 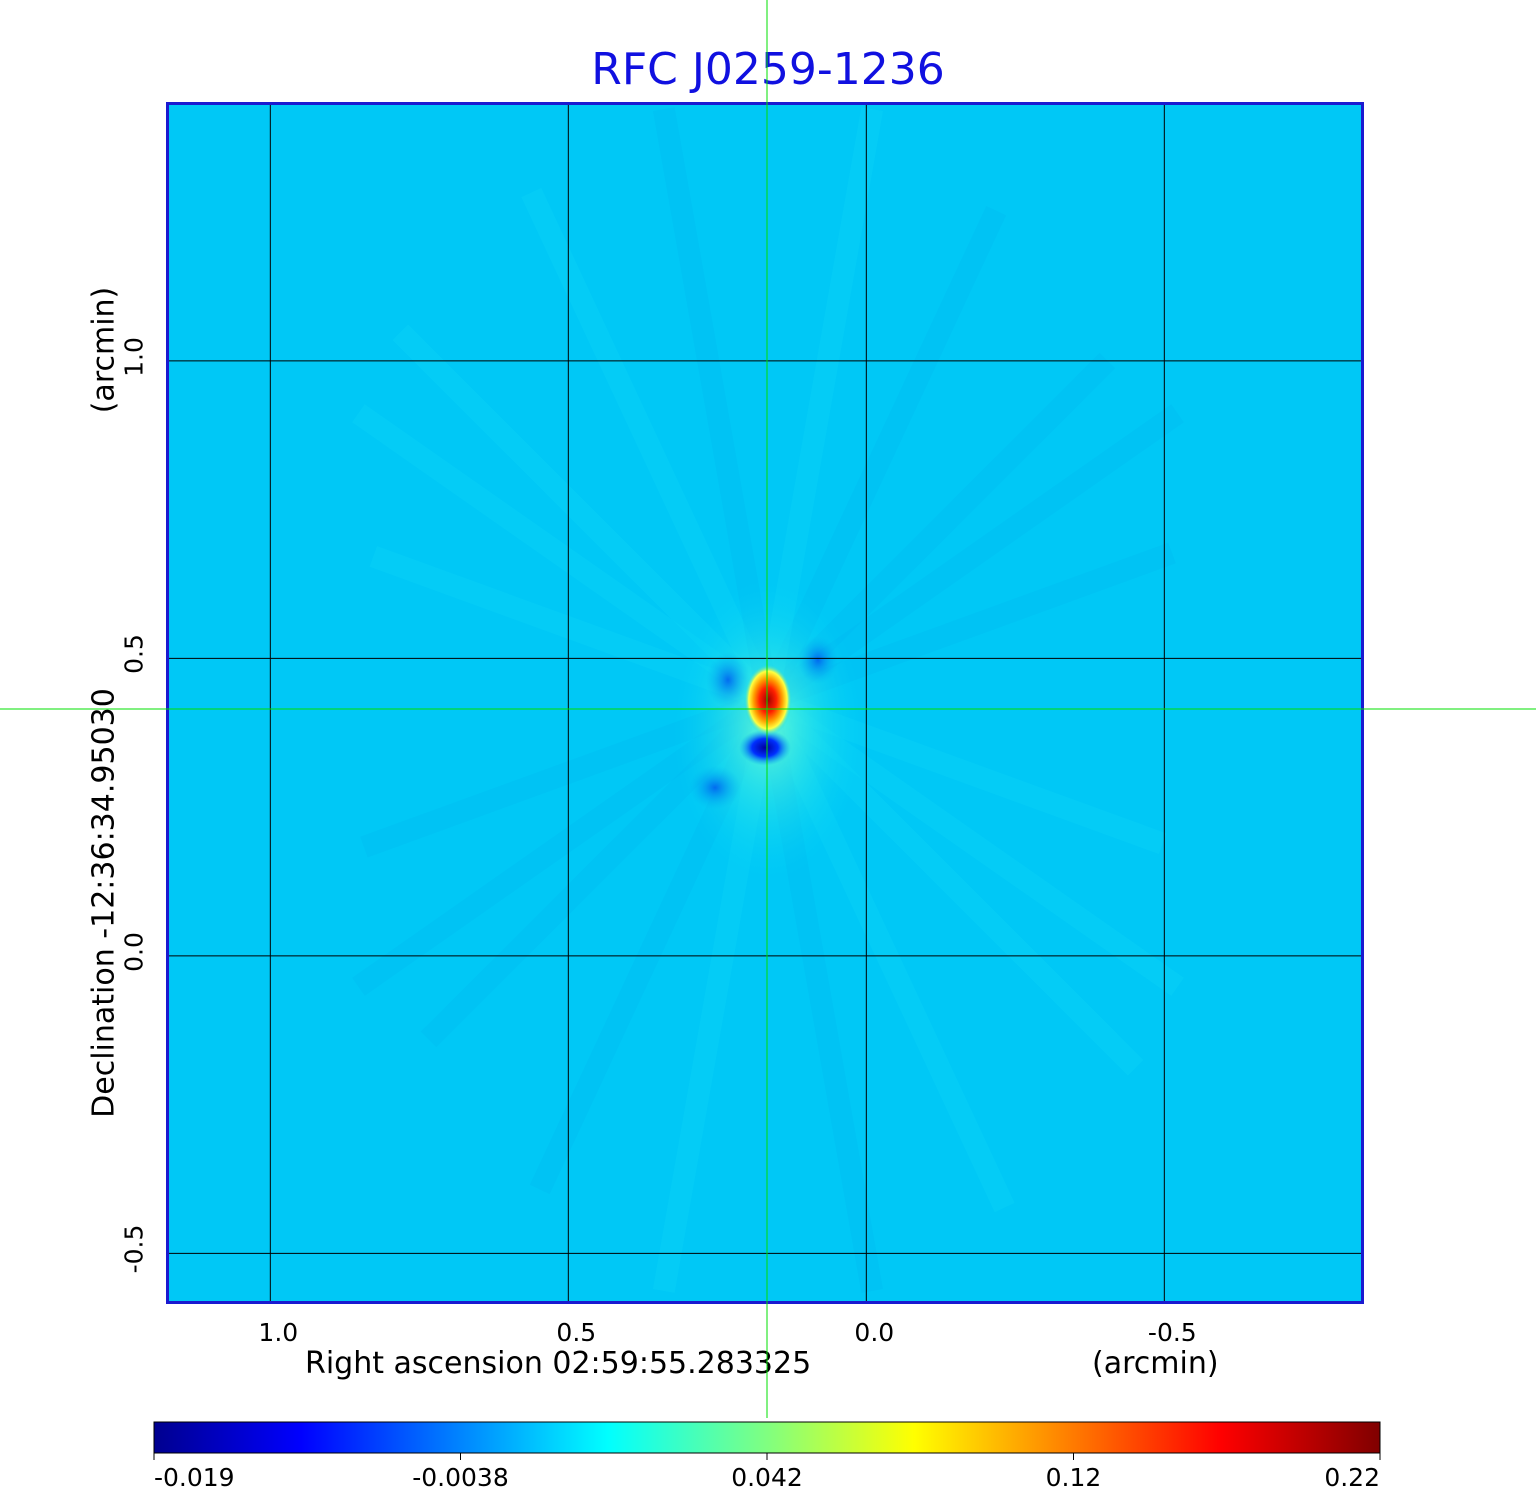 What do you see at coordinates (134, 654) in the screenshot?
I see `y-tick-label: 0.5` at bounding box center [134, 654].